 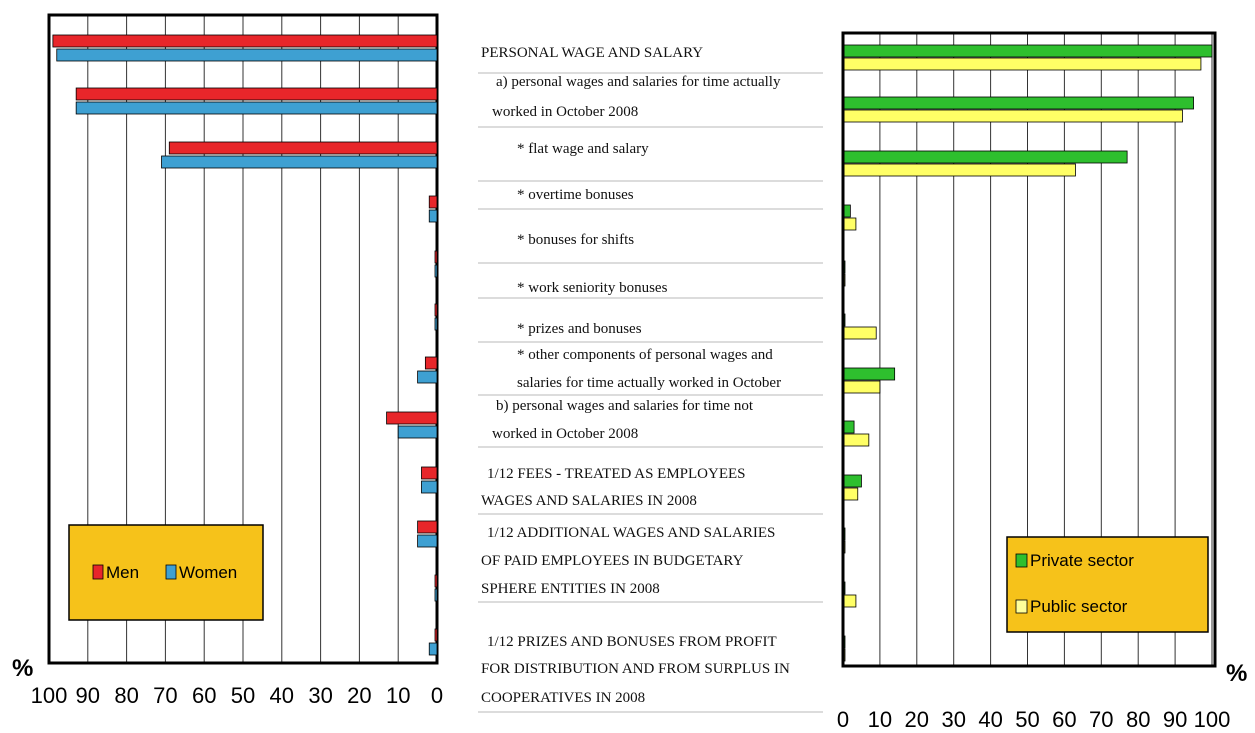 What do you see at coordinates (953, 719) in the screenshot?
I see `right-xtick-label: 30` at bounding box center [953, 719].